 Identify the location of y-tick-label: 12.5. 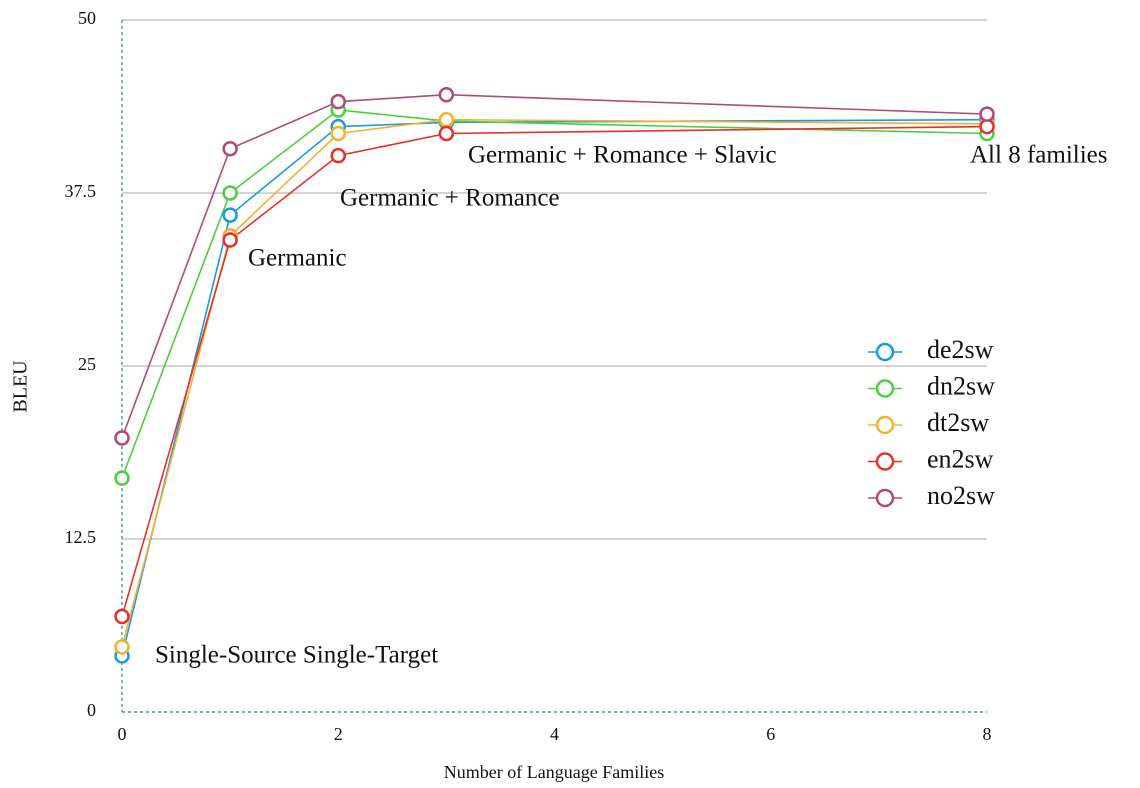
(81, 537).